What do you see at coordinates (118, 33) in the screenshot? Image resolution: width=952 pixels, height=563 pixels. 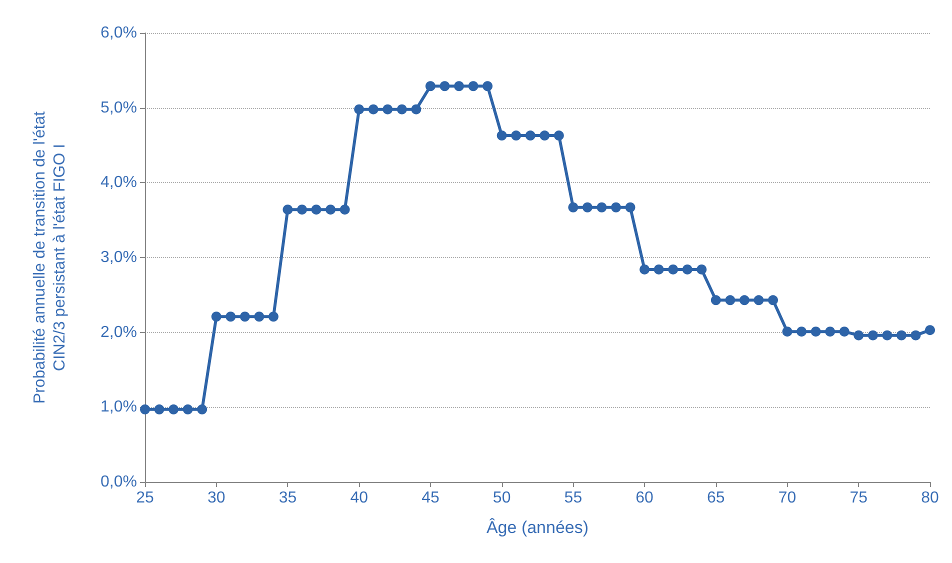 I see `y-tick-label: 6,0%` at bounding box center [118, 33].